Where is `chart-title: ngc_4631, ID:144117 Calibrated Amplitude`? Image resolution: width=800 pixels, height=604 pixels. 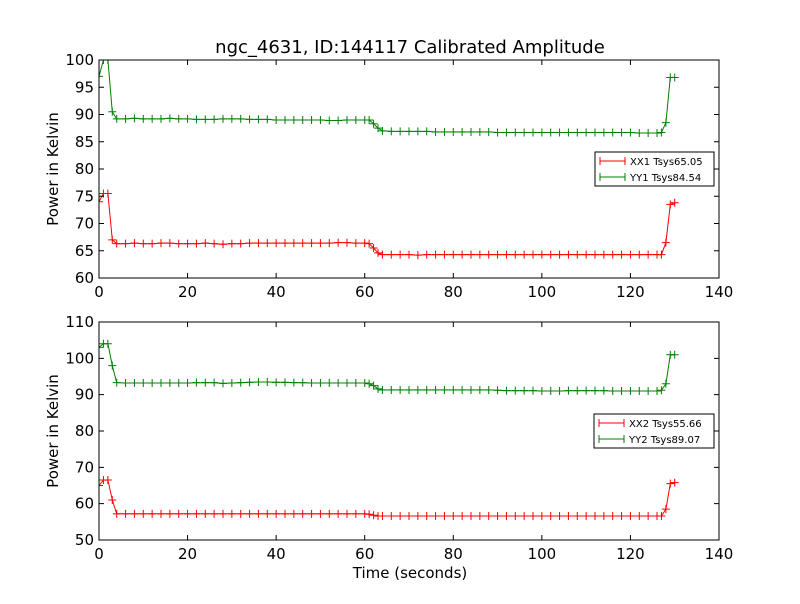
chart-title: ngc_4631, ID:144117 Calibrated Amplitude is located at coordinates (410, 47).